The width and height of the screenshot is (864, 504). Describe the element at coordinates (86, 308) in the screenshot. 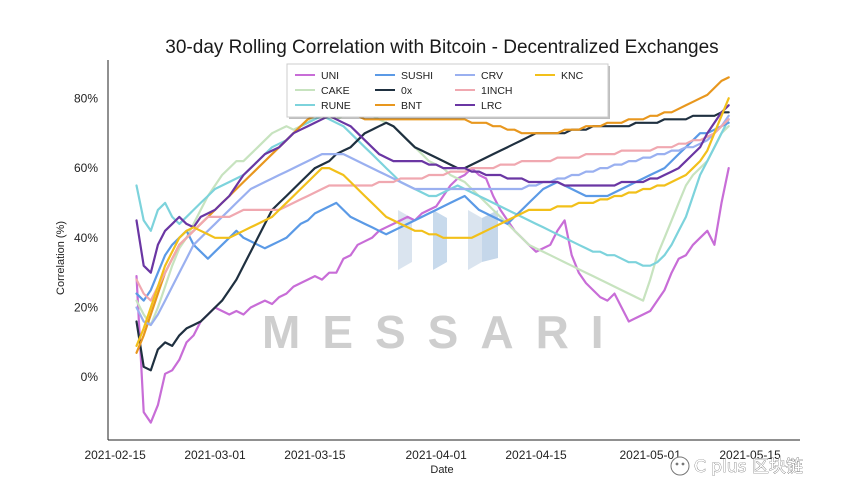

I see `y-tick-label: 20%` at that location.